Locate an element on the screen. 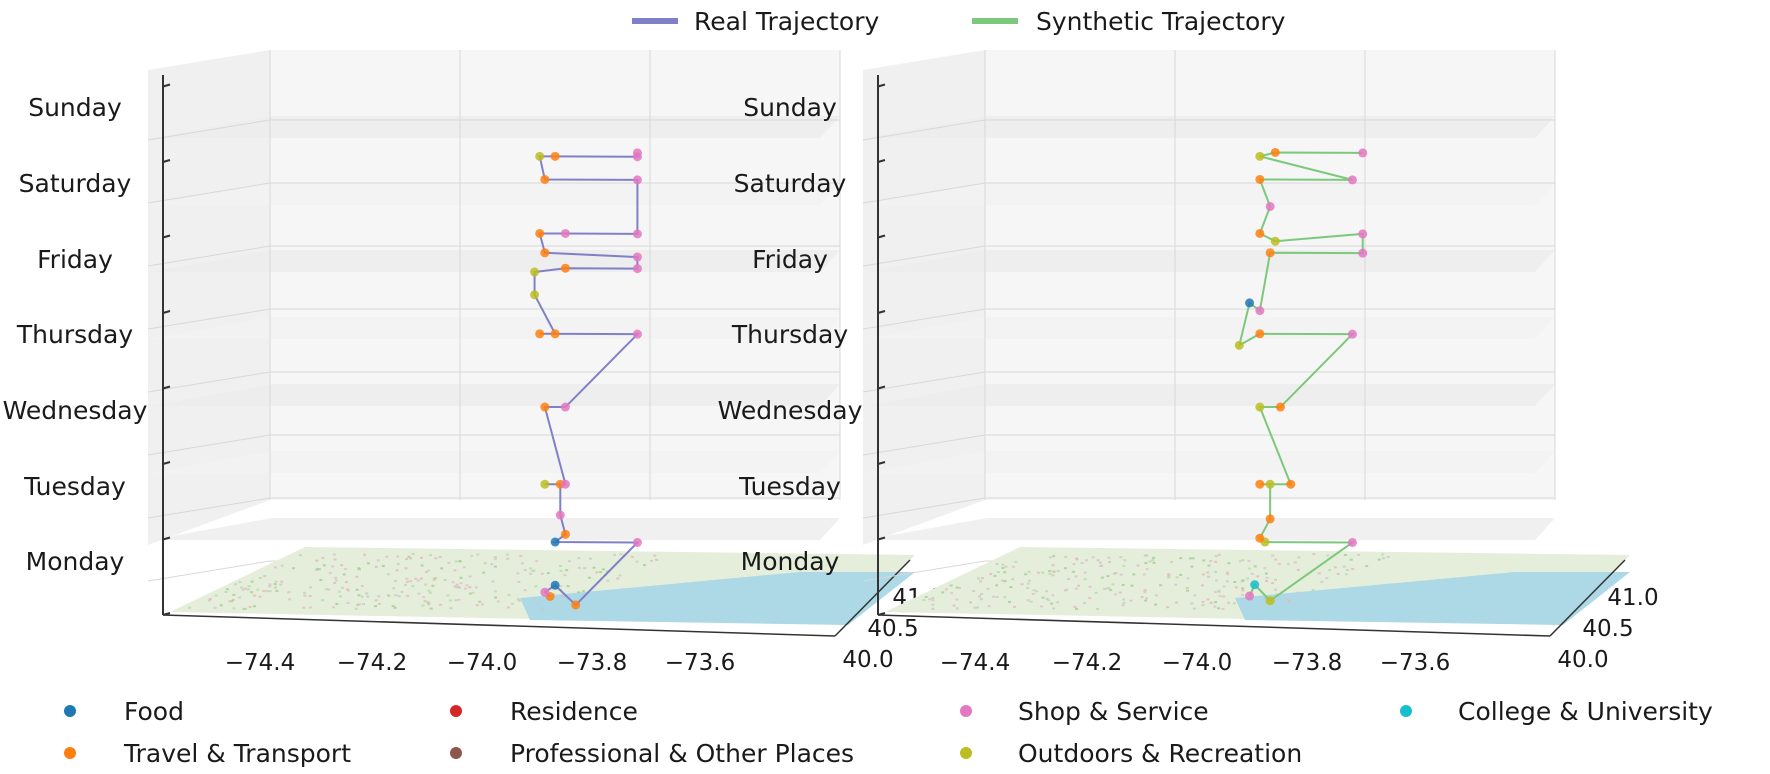  legend-travel-marker is located at coordinates (70, 753).